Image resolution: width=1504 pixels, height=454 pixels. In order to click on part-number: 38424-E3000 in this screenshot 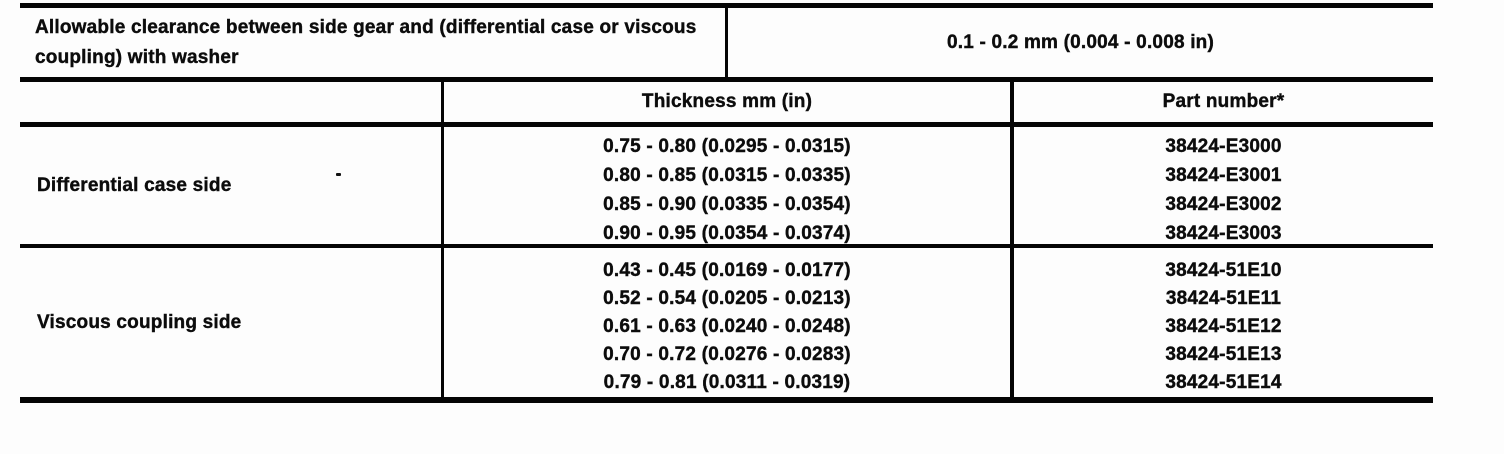, I will do `click(1223, 146)`.